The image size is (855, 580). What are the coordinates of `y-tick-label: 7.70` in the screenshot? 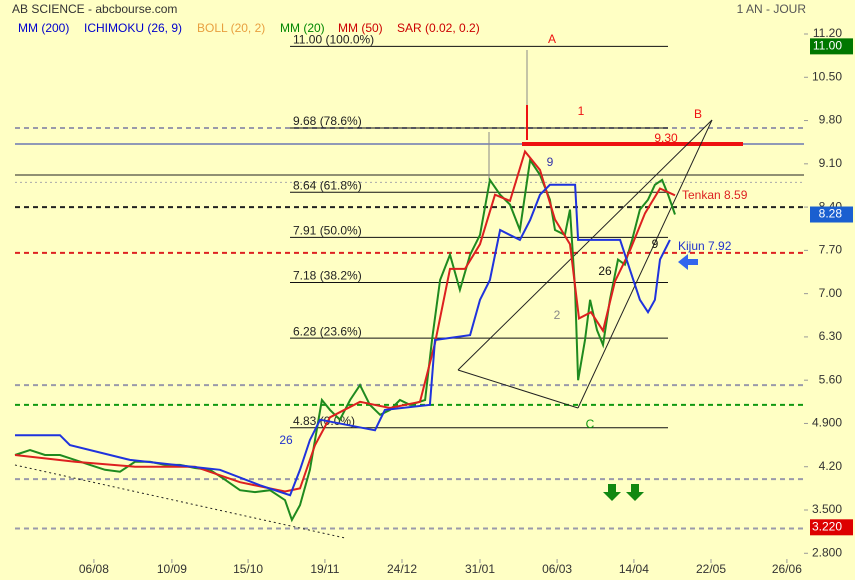 It's located at (831, 250).